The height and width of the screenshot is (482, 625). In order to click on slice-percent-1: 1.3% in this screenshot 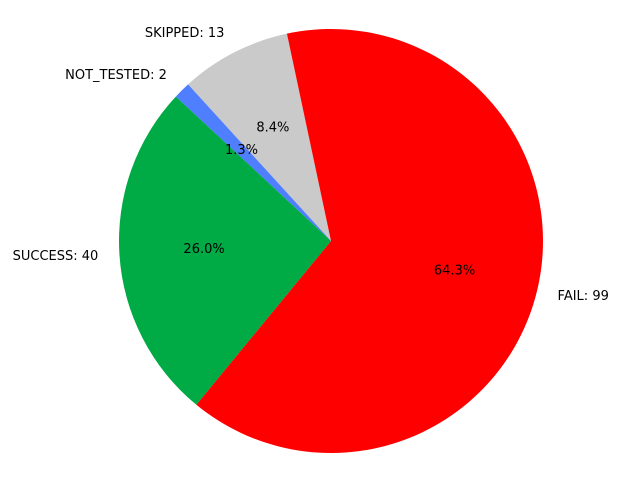, I will do `click(241, 150)`.